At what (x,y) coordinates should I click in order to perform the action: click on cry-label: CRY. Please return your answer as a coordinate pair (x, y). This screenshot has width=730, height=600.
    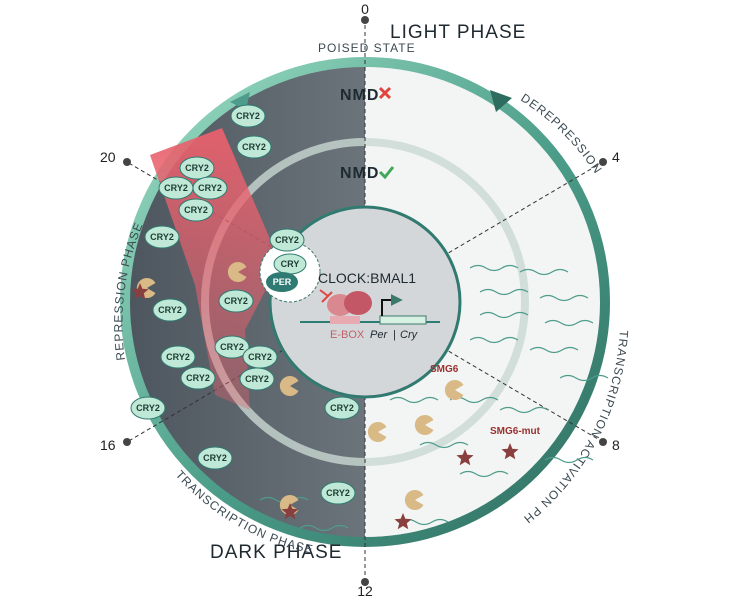
    Looking at the image, I should click on (290, 264).